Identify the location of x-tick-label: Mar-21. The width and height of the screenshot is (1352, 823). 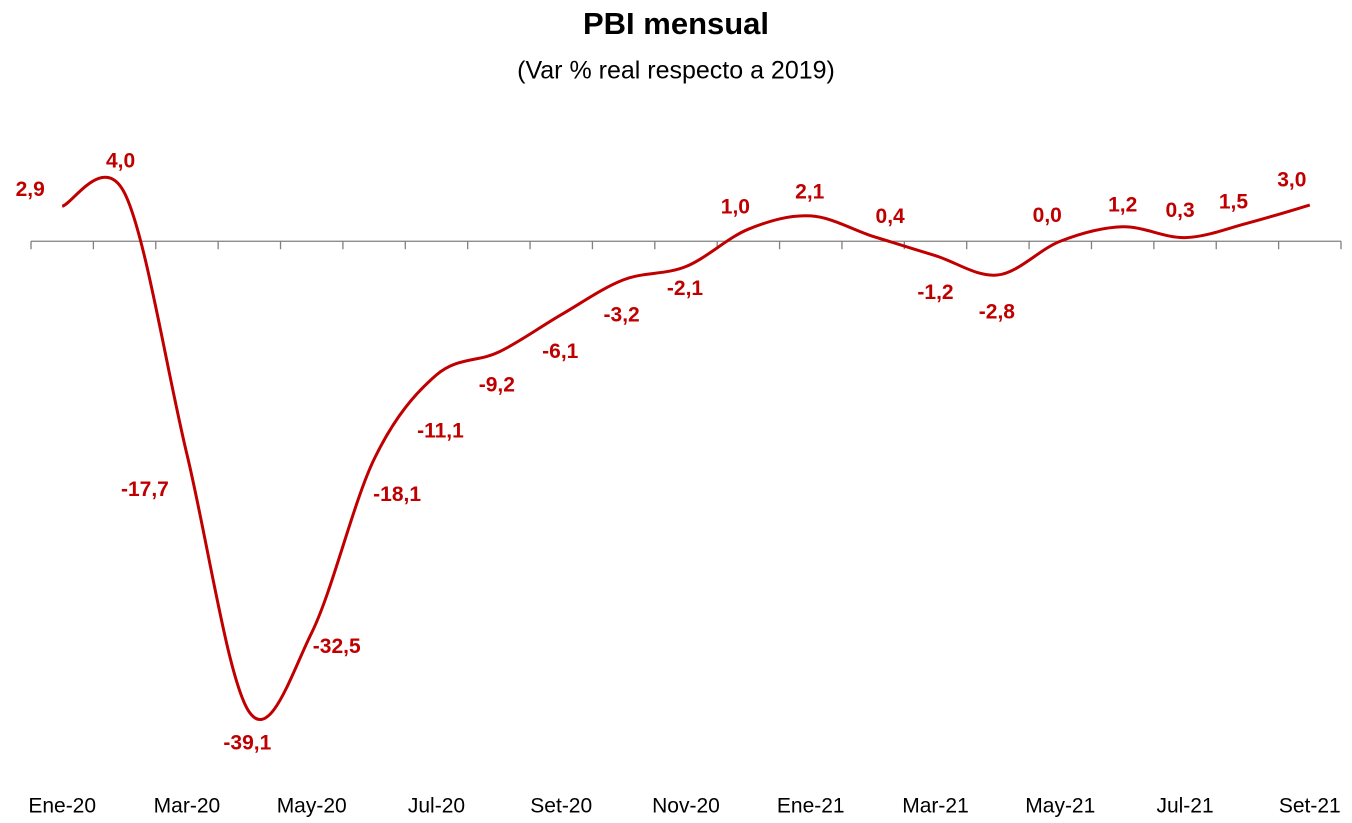
(935, 806).